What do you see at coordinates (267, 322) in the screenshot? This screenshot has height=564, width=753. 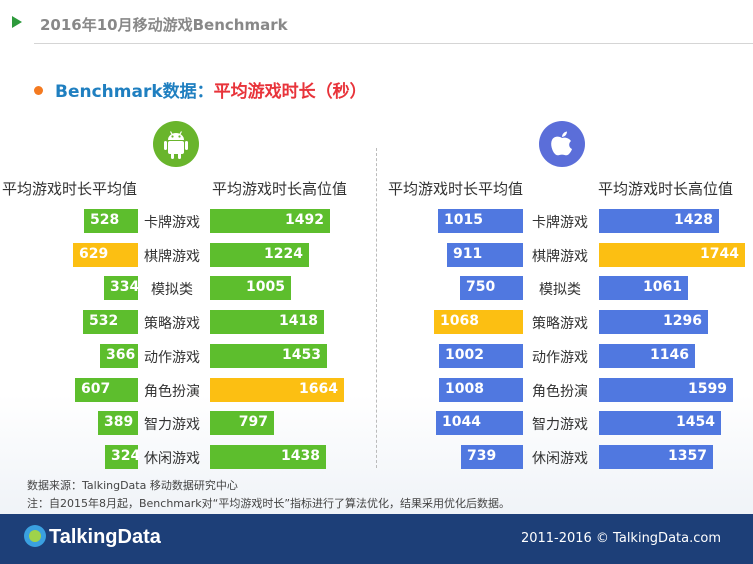 I see `android-high-bar: 1418` at bounding box center [267, 322].